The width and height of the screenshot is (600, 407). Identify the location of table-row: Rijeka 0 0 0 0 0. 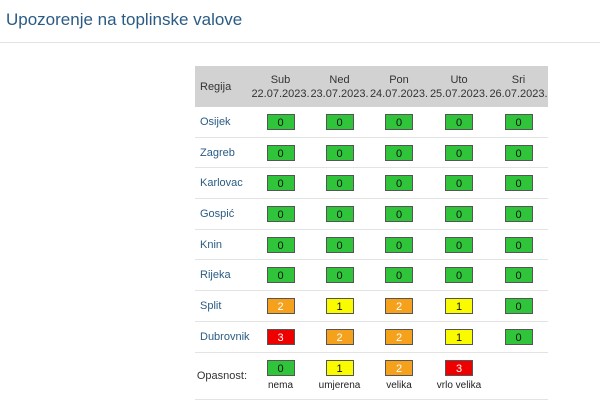
(371, 275).